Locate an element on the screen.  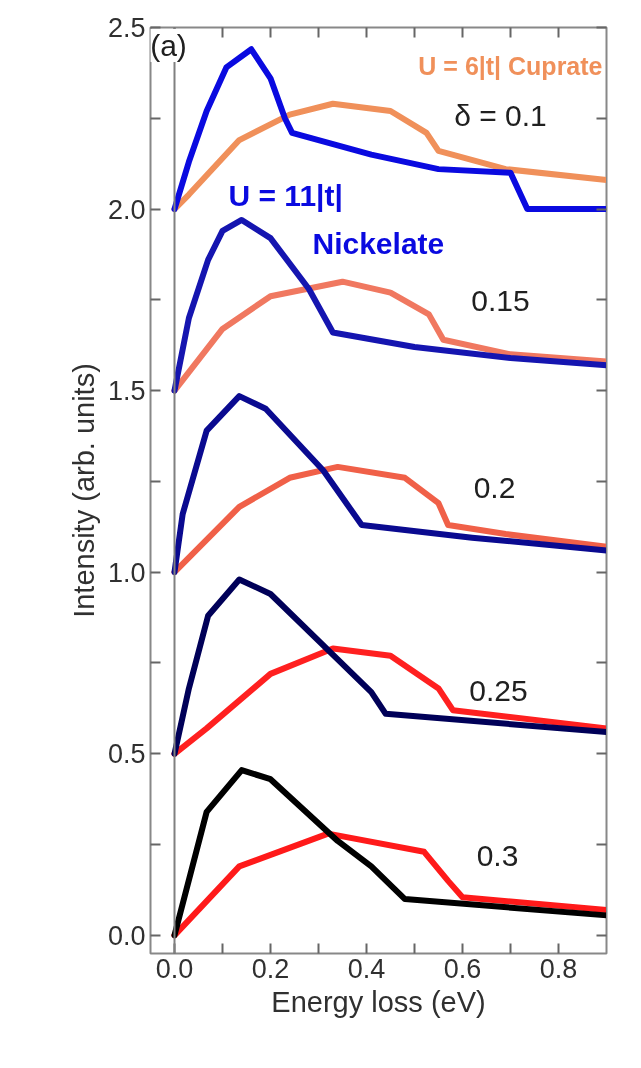
series-label: U = 6|t| Cuprate is located at coordinates (510, 65).